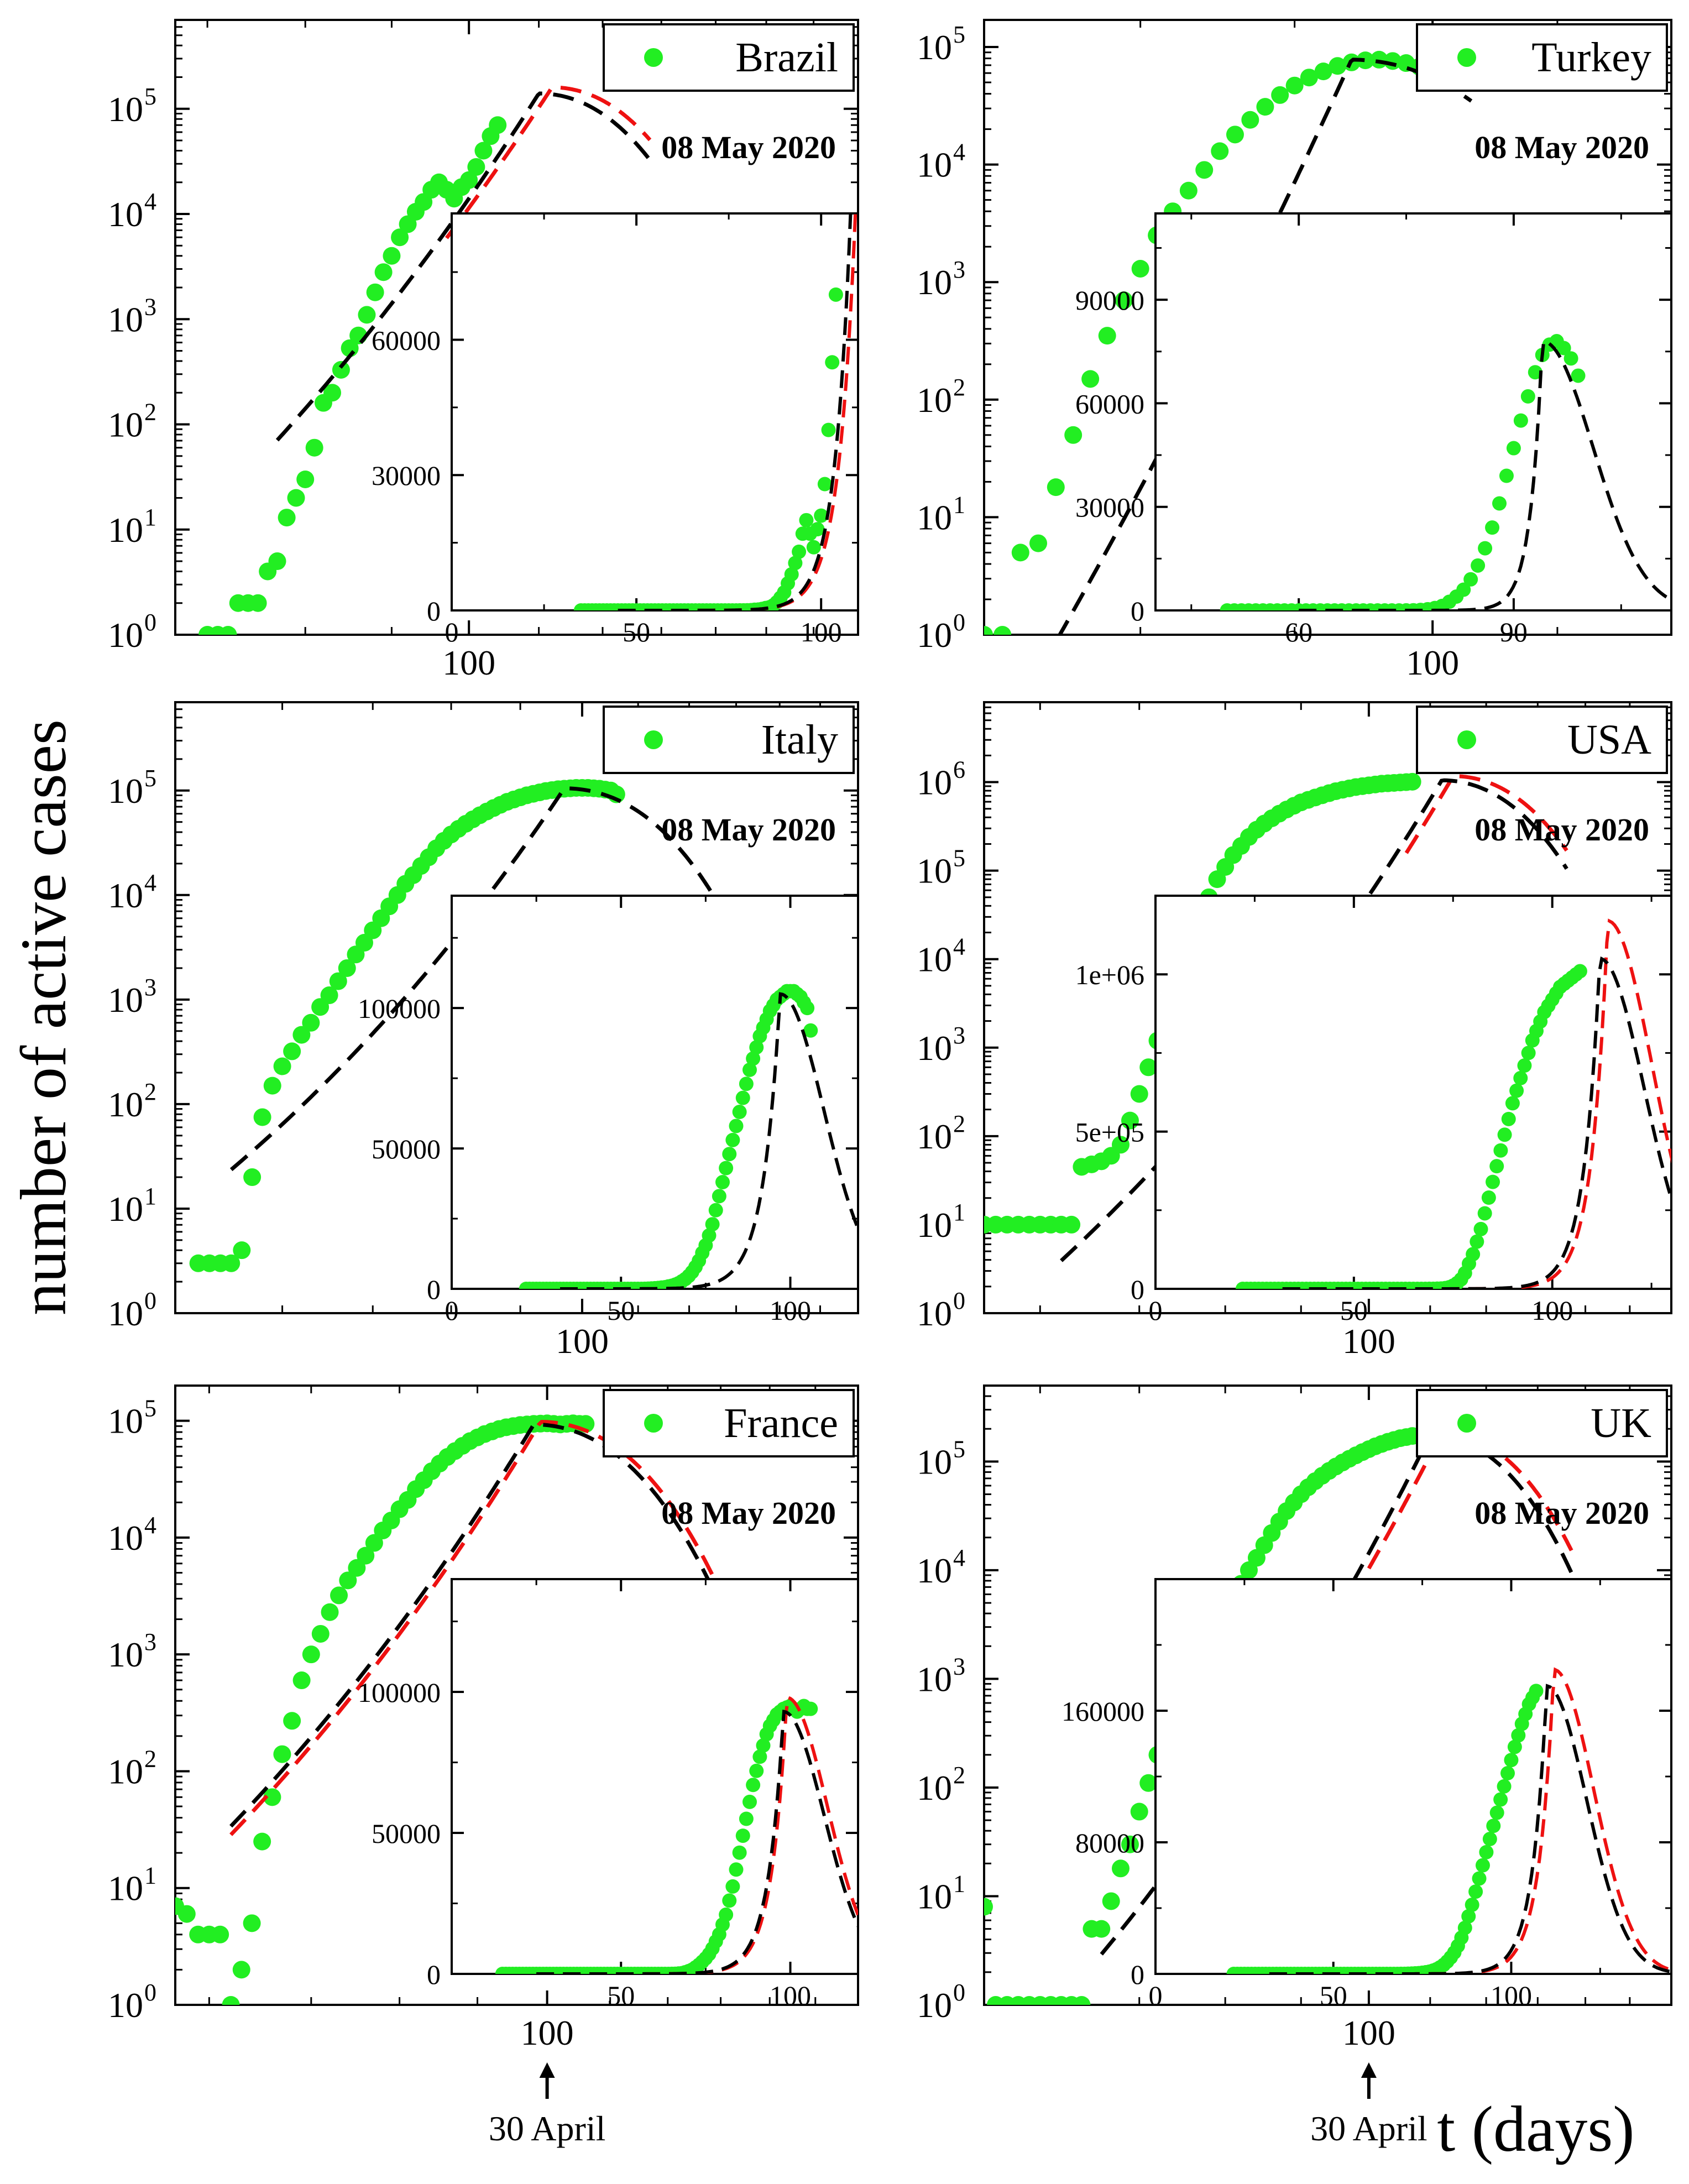 The width and height of the screenshot is (1689, 2184). What do you see at coordinates (454, 1709) in the screenshot?
I see `main-plot-area` at bounding box center [454, 1709].